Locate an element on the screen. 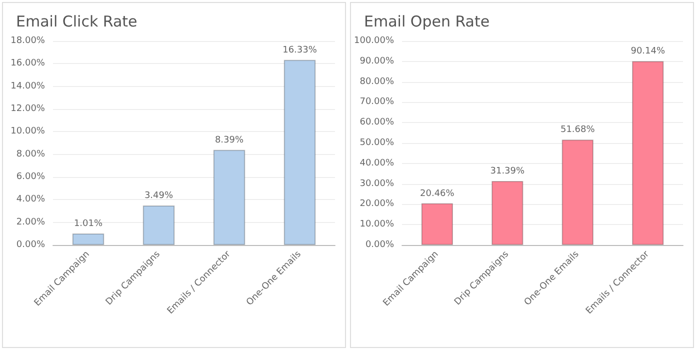  y-tick-label: 20.00% is located at coordinates (377, 204).